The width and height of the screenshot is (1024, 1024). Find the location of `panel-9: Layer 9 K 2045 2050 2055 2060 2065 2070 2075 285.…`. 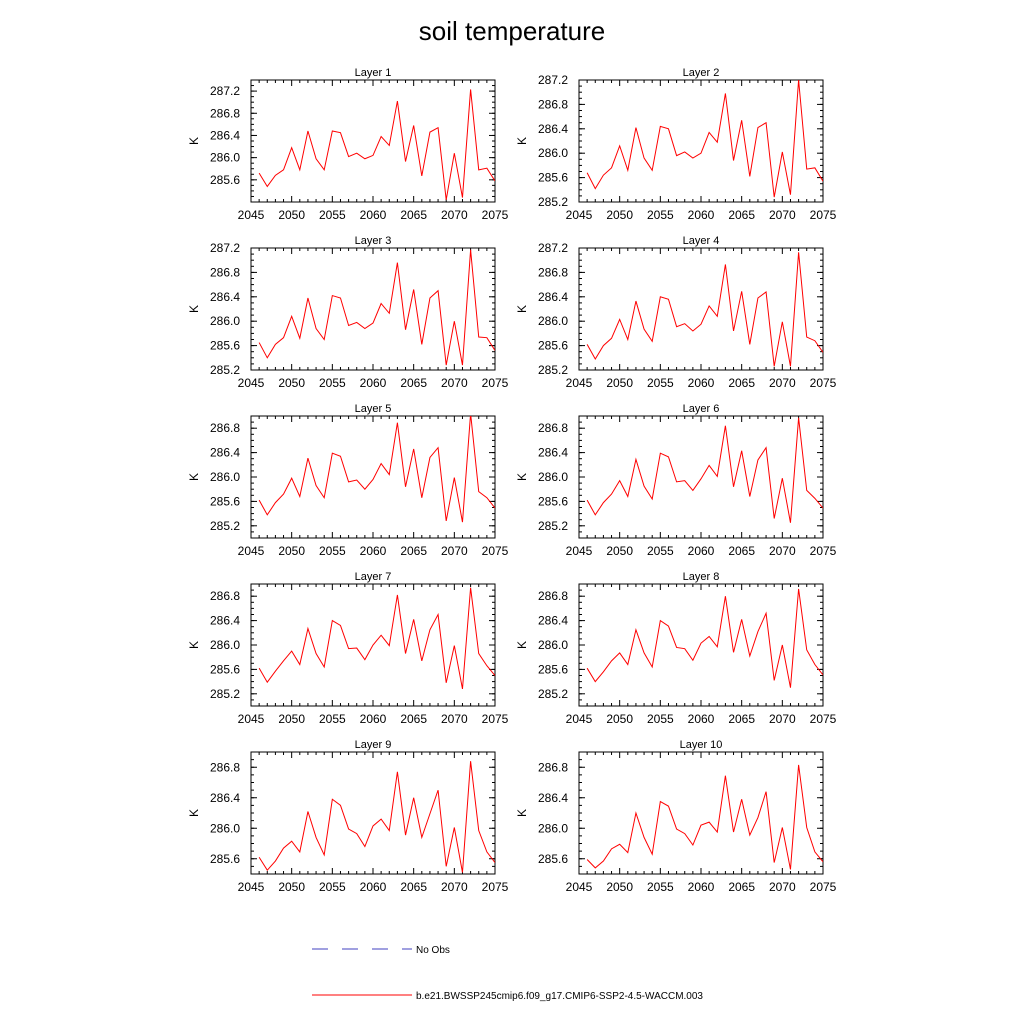

panel-9: Layer 9 K 2045 2050 2055 2060 2065 2070 2075 285.… is located at coordinates (348, 816).